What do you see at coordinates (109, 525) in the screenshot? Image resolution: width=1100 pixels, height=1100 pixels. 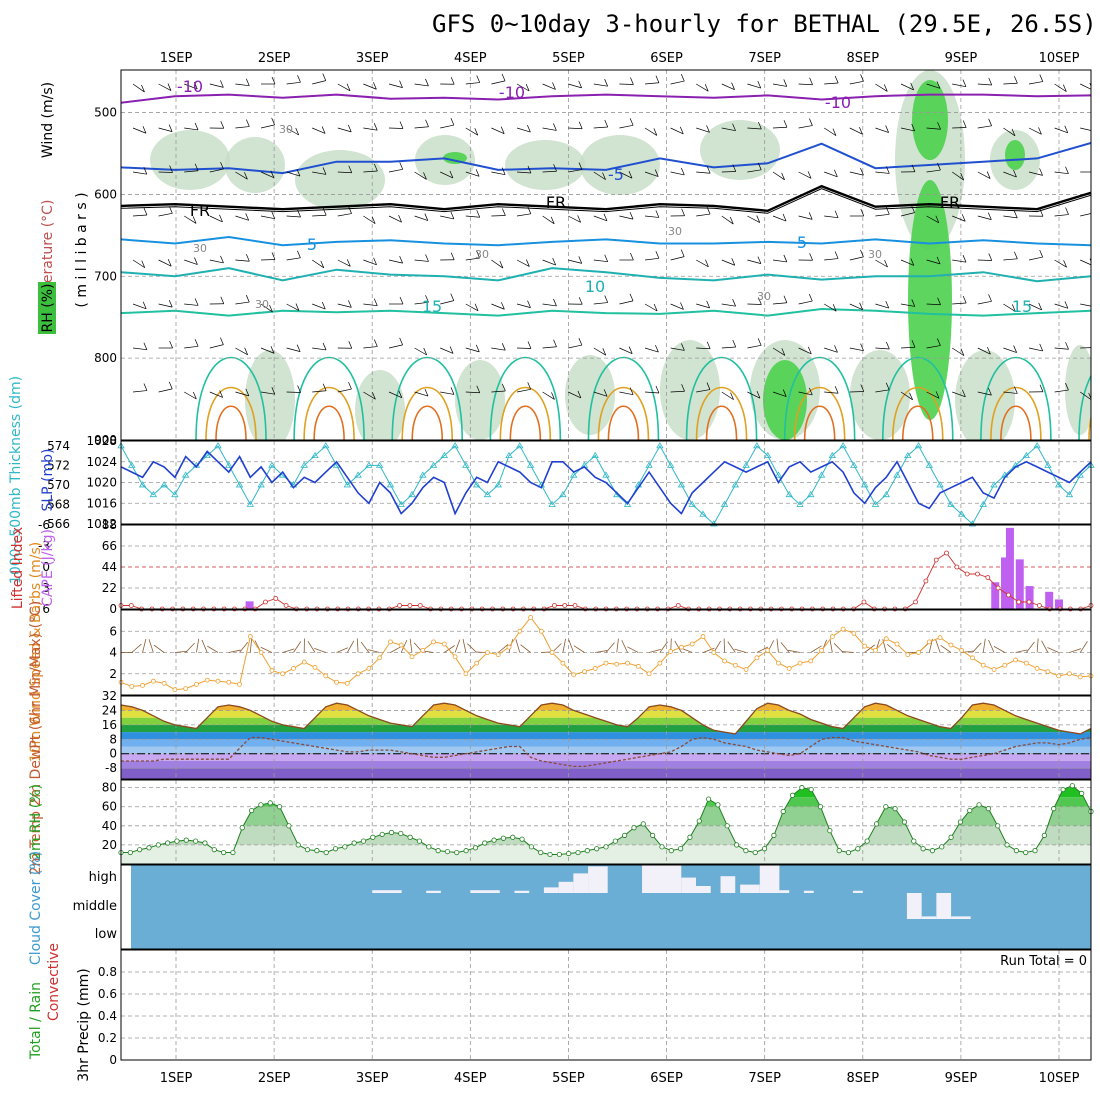 I see `cape-tick-label: 88` at bounding box center [109, 525].